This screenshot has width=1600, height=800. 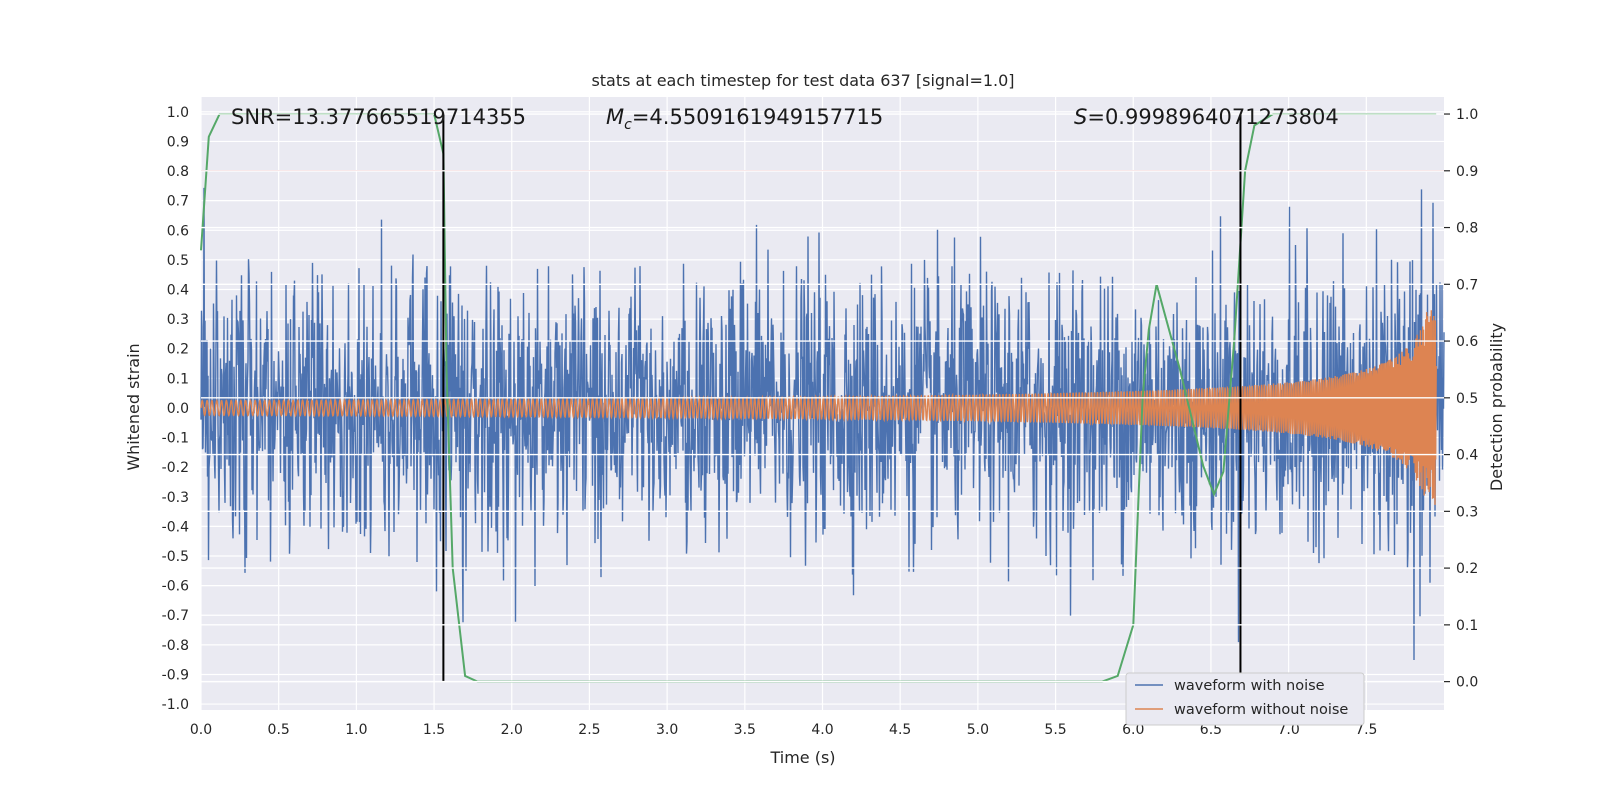 What do you see at coordinates (133, 406) in the screenshot?
I see `y-axis-left-label: Whitened strain` at bounding box center [133, 406].